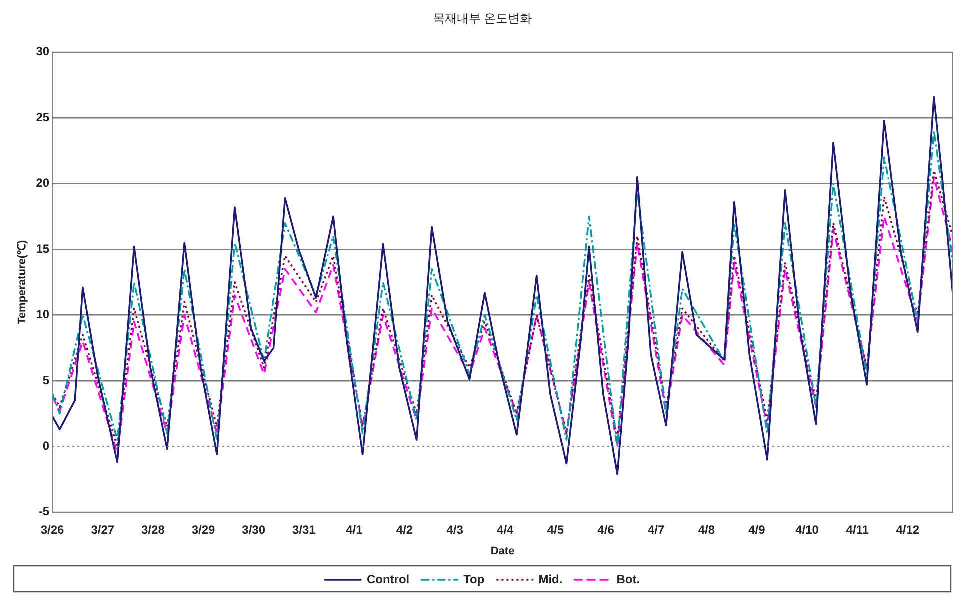  Describe the element at coordinates (43, 315) in the screenshot. I see `y-tick-label: 10` at that location.